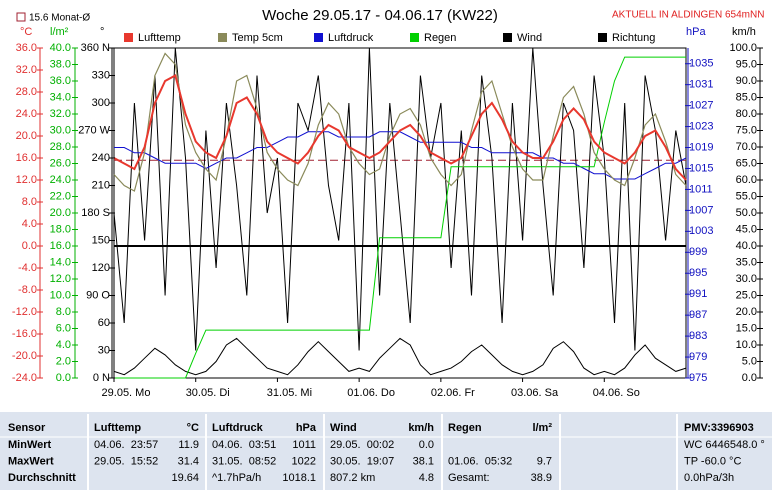 The width and height of the screenshot is (772, 490). What do you see at coordinates (94, 130) in the screenshot?
I see `y-tick-label: 270 W` at bounding box center [94, 130].